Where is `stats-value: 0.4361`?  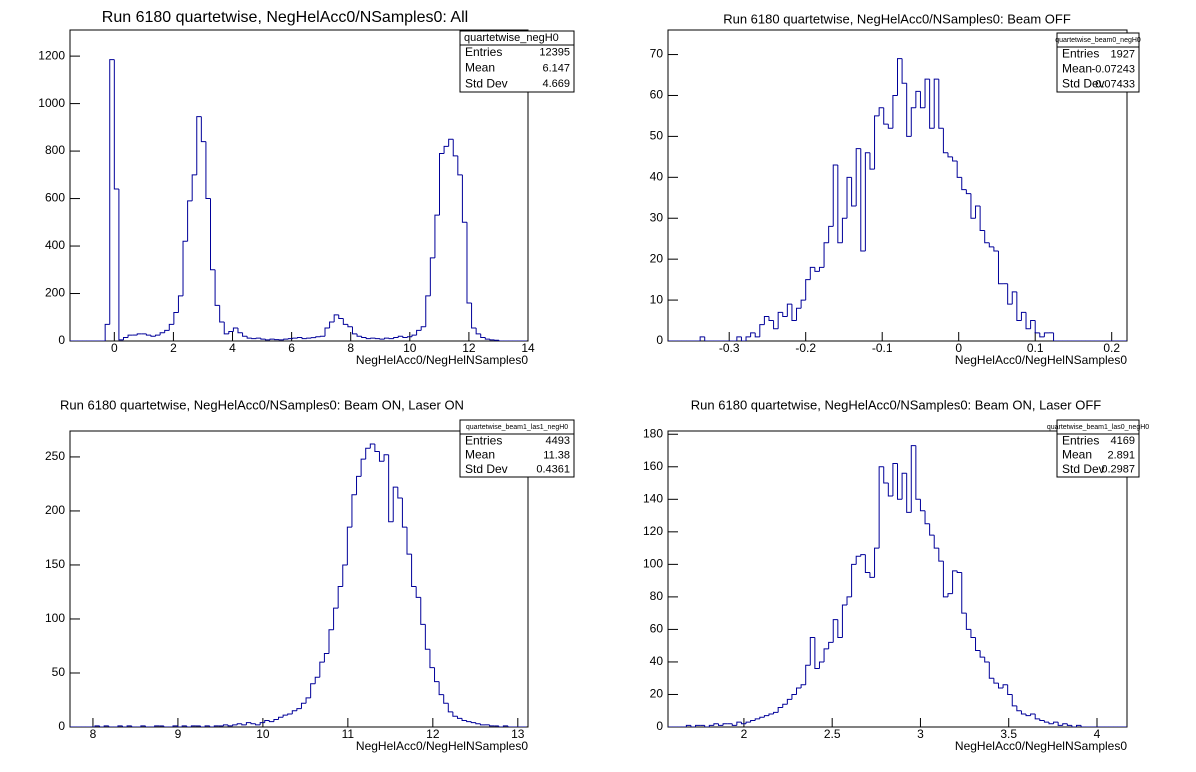 stats-value: 0.4361 is located at coordinates (553, 470).